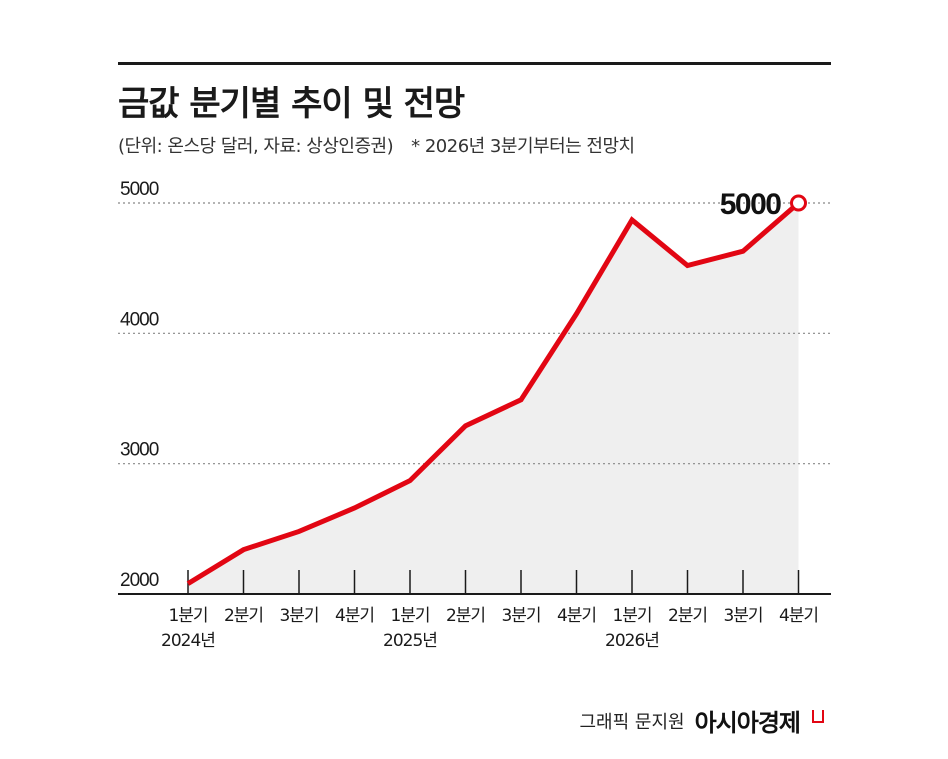 This screenshot has height=759, width=948. I want to click on brand-mark-icon, so click(818, 716).